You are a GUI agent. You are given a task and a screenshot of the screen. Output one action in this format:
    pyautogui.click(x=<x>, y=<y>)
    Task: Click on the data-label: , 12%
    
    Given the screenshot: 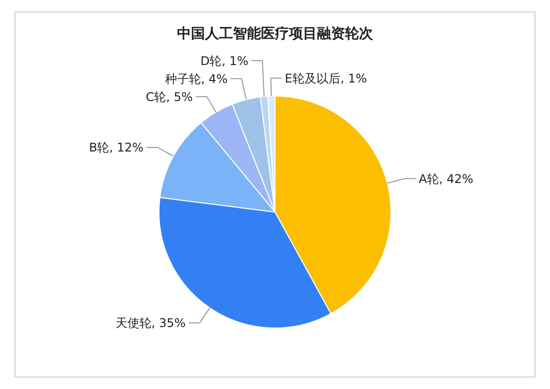 What is the action you would take?
    pyautogui.click(x=126, y=147)
    